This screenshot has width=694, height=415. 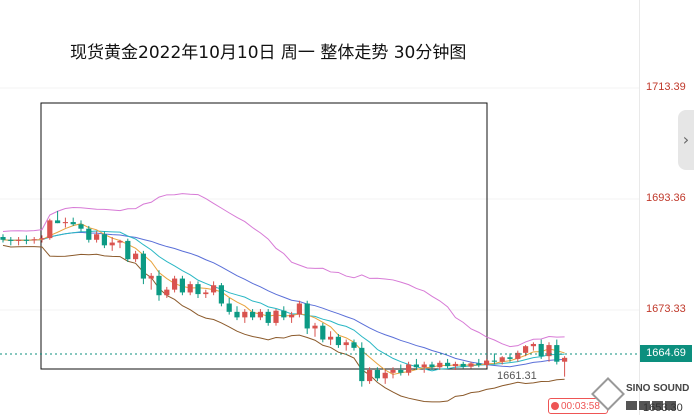 I want to click on expand-panel-button: ›, so click(x=686, y=140).